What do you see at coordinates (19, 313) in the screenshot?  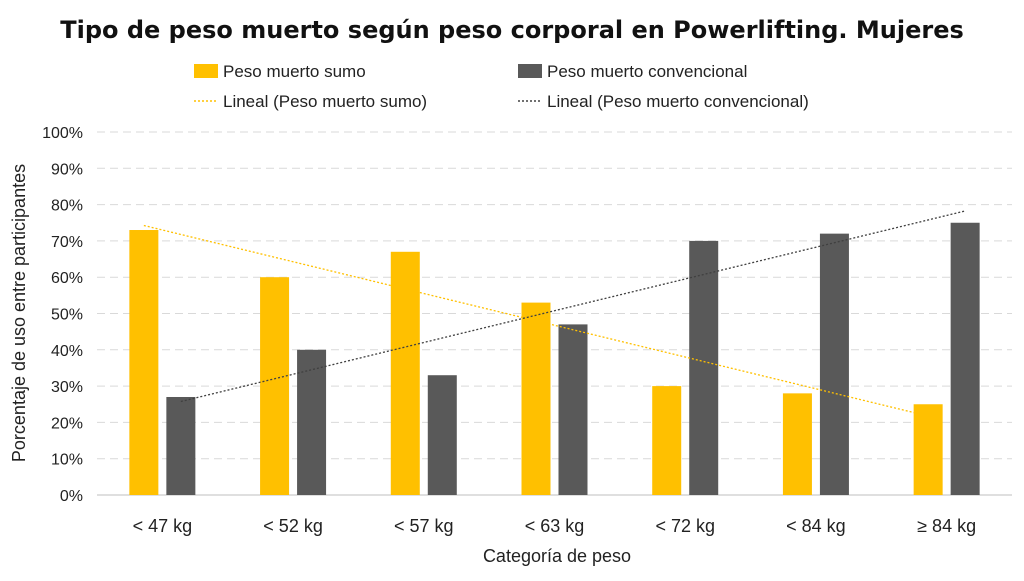 I see `y-axis-label: Porcentaje de uso entre participantes` at bounding box center [19, 313].